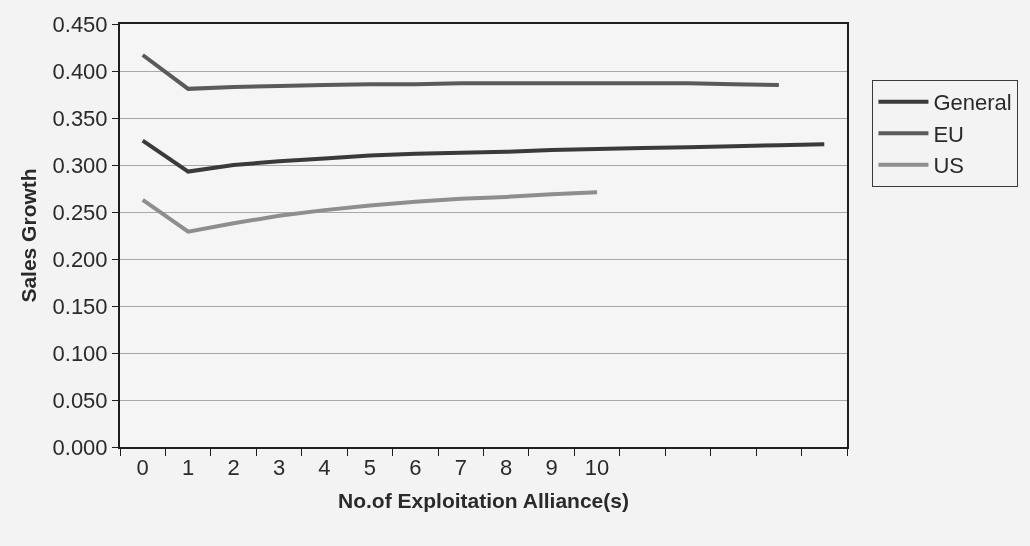 The height and width of the screenshot is (546, 1030). Describe the element at coordinates (80, 400) in the screenshot. I see `y-tick-label: 0.050` at that location.